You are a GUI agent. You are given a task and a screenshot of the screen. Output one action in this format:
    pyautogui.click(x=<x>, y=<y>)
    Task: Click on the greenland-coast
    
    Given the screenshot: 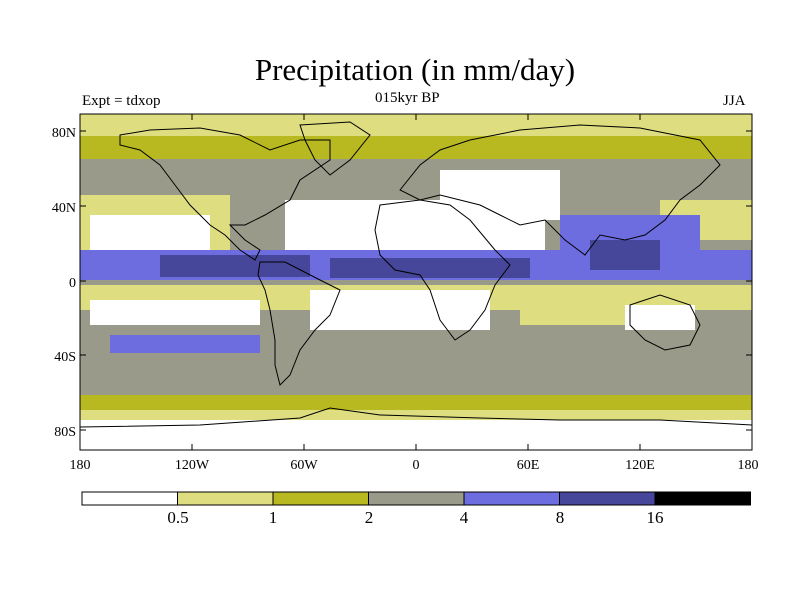 What is the action you would take?
    pyautogui.click(x=335, y=148)
    